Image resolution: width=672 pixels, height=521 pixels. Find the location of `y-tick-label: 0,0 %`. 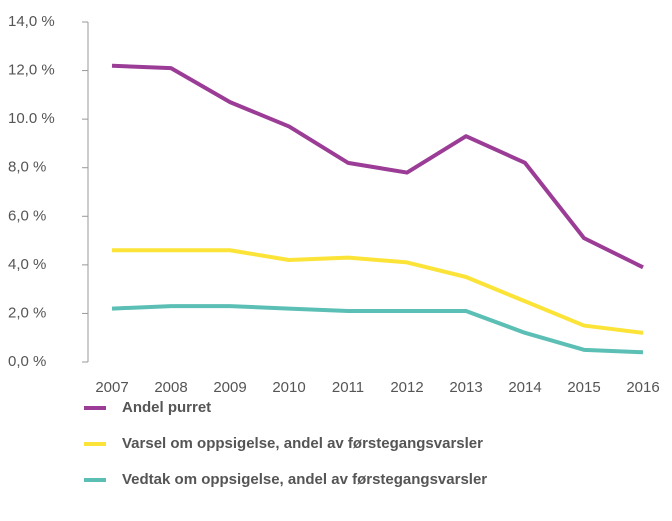

y-tick-label: 0,0 % is located at coordinates (27, 361).